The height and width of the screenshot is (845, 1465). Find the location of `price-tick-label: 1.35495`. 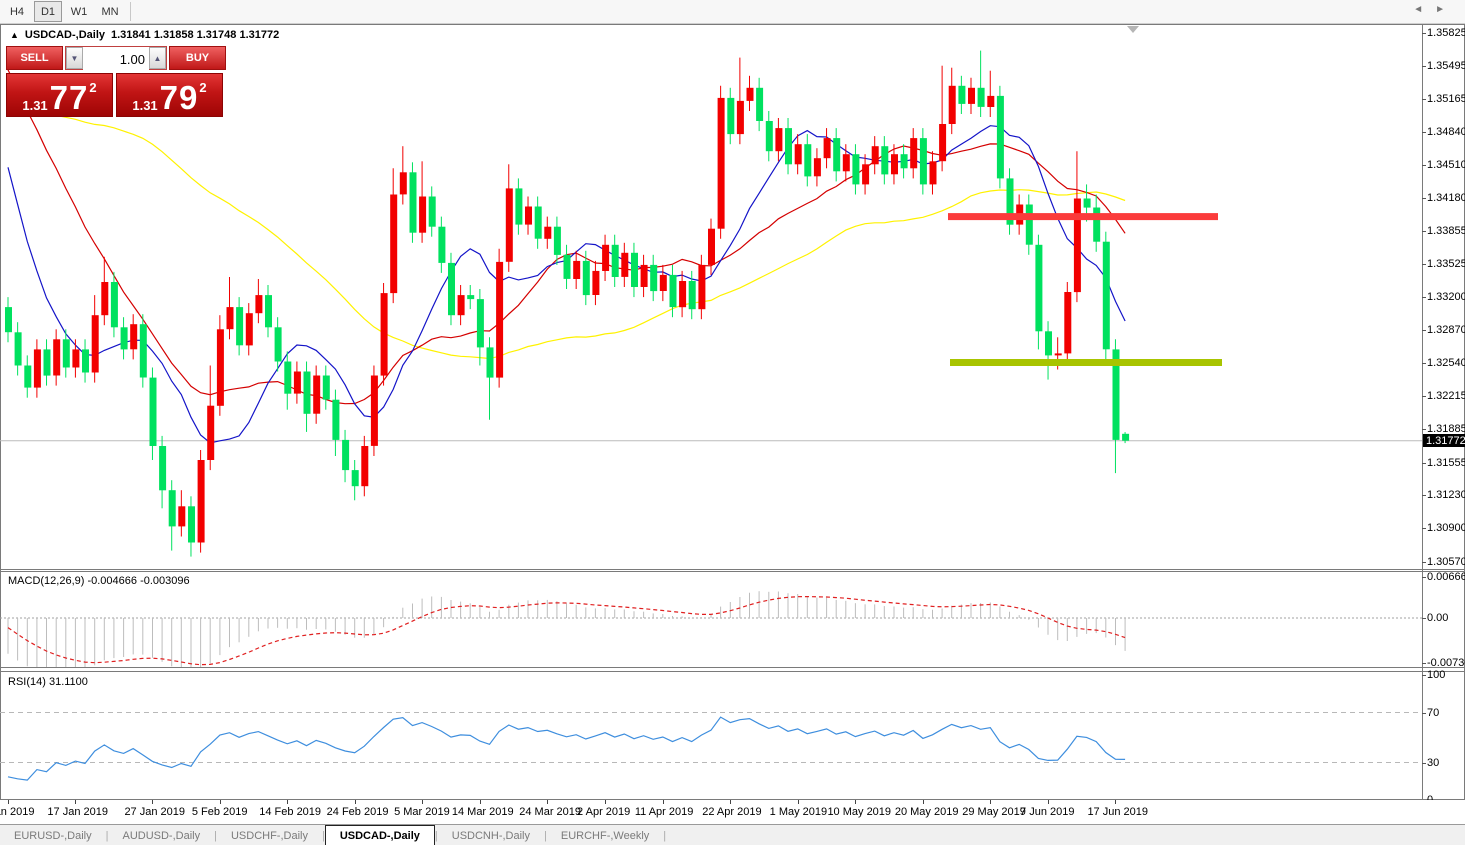

price-tick-label: 1.35495 is located at coordinates (1446, 66).